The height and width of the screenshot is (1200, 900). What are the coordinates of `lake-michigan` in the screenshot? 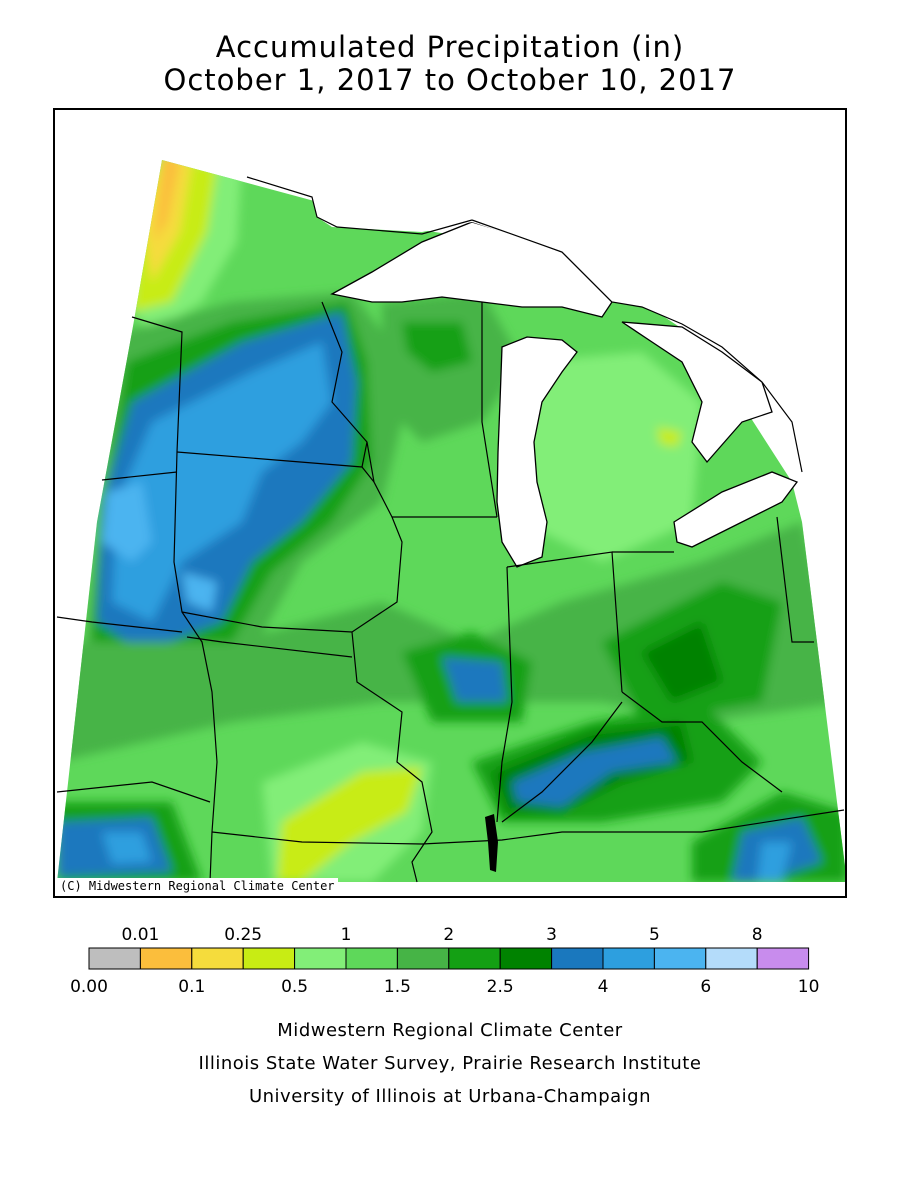 It's located at (537, 452).